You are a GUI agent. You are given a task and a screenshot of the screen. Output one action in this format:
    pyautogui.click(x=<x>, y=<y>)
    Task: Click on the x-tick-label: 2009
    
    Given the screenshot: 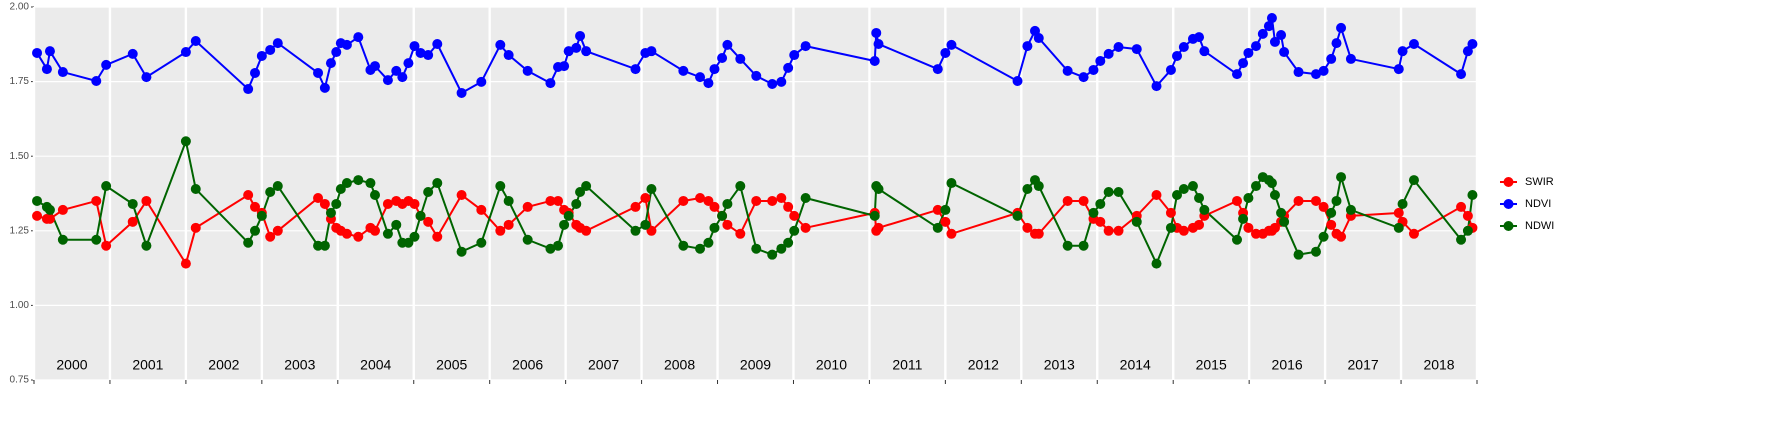 What is the action you would take?
    pyautogui.click(x=755, y=365)
    